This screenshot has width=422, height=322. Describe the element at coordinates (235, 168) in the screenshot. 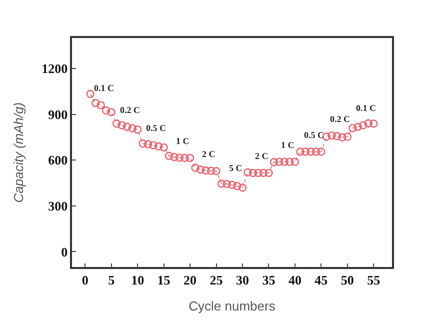

I see `annotation: 5 C` at that location.